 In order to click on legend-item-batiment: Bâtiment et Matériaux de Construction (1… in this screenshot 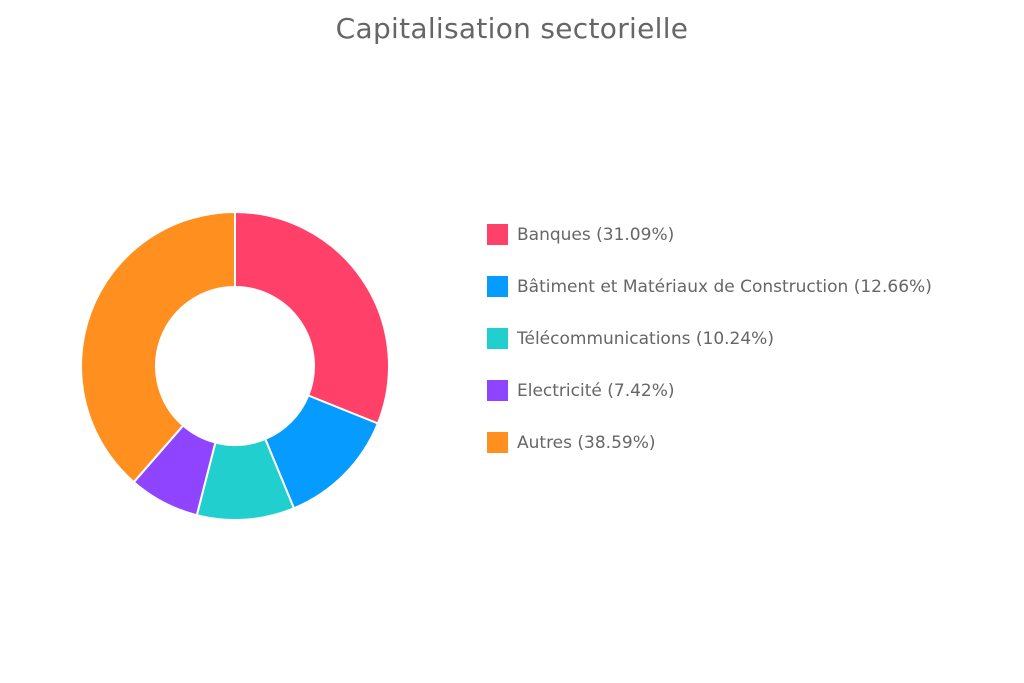, I will do `click(709, 286)`.